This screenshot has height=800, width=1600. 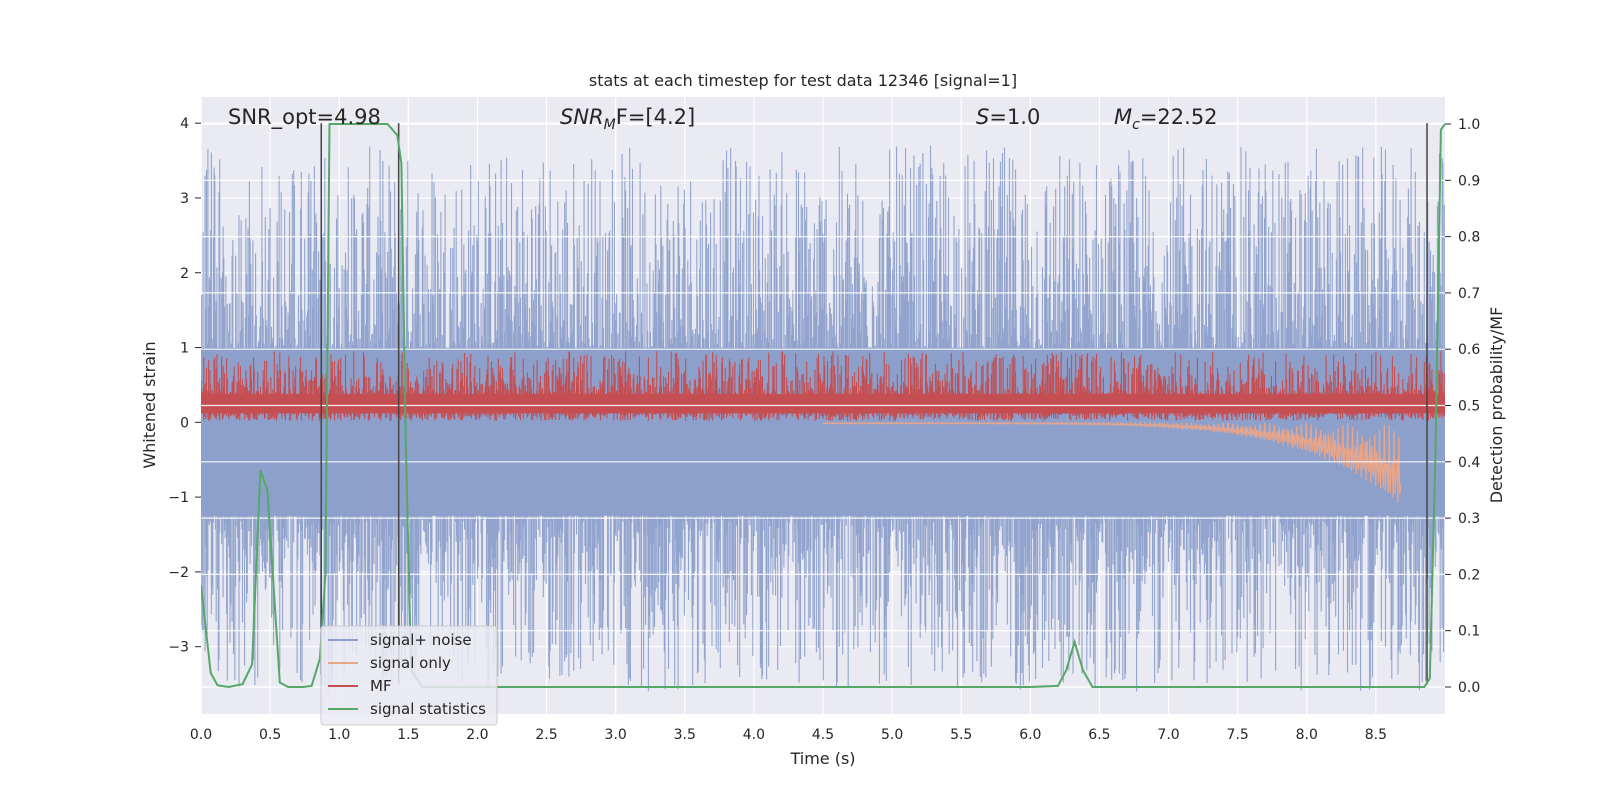 I want to click on y-right-tick-label: 0.6, so click(x=1469, y=350).